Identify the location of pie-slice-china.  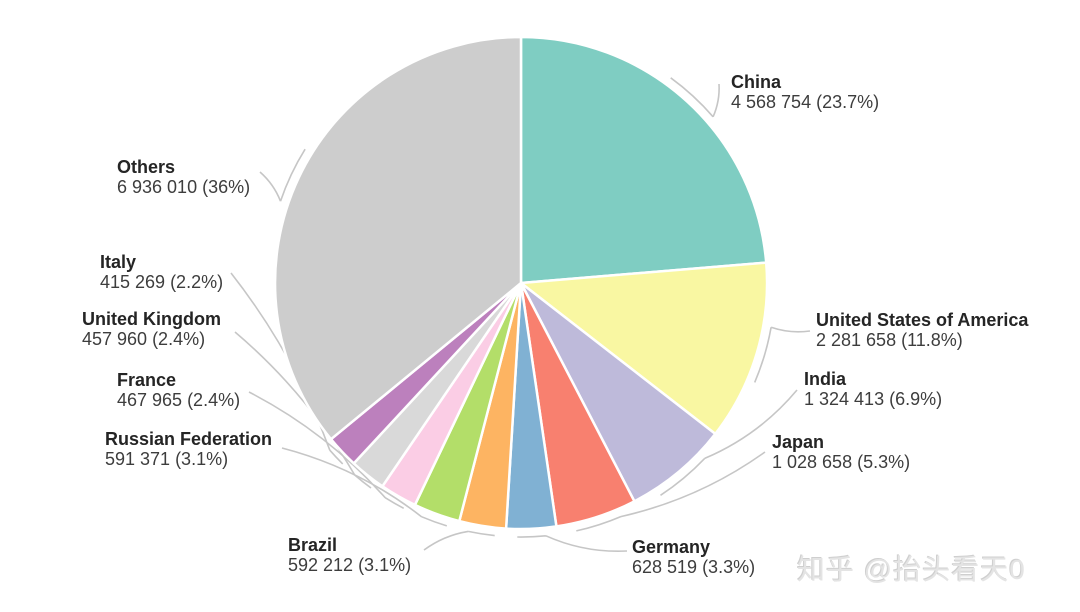
(643, 160).